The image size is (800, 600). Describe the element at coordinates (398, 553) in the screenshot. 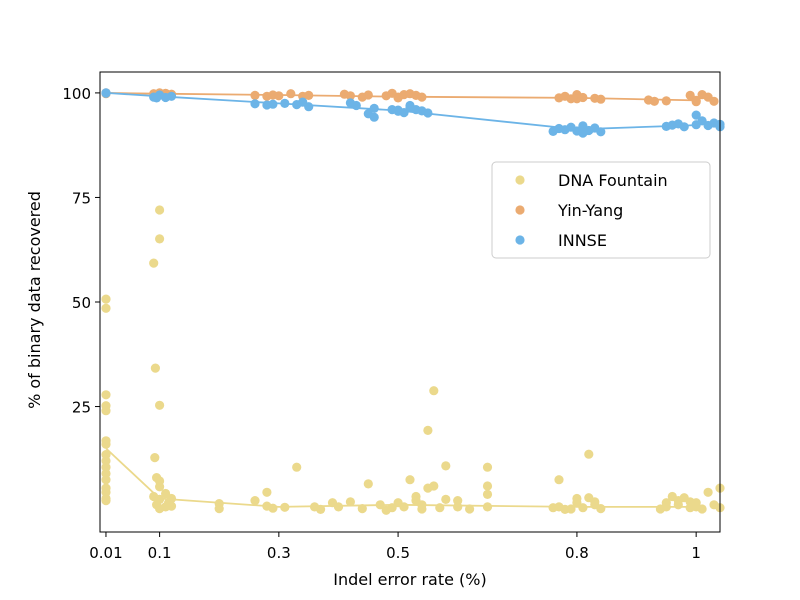

I see `x-tick-label-3: 0.5` at that location.